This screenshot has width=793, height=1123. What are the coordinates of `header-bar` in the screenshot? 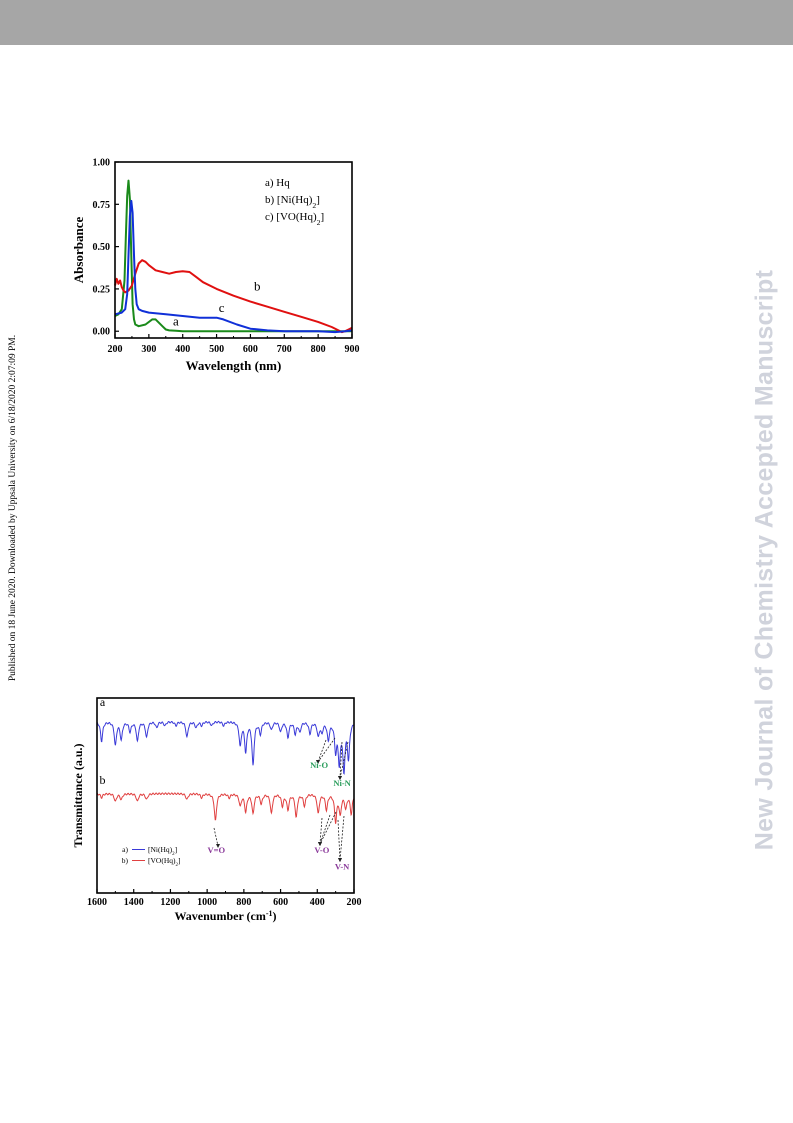 It's located at (396, 22).